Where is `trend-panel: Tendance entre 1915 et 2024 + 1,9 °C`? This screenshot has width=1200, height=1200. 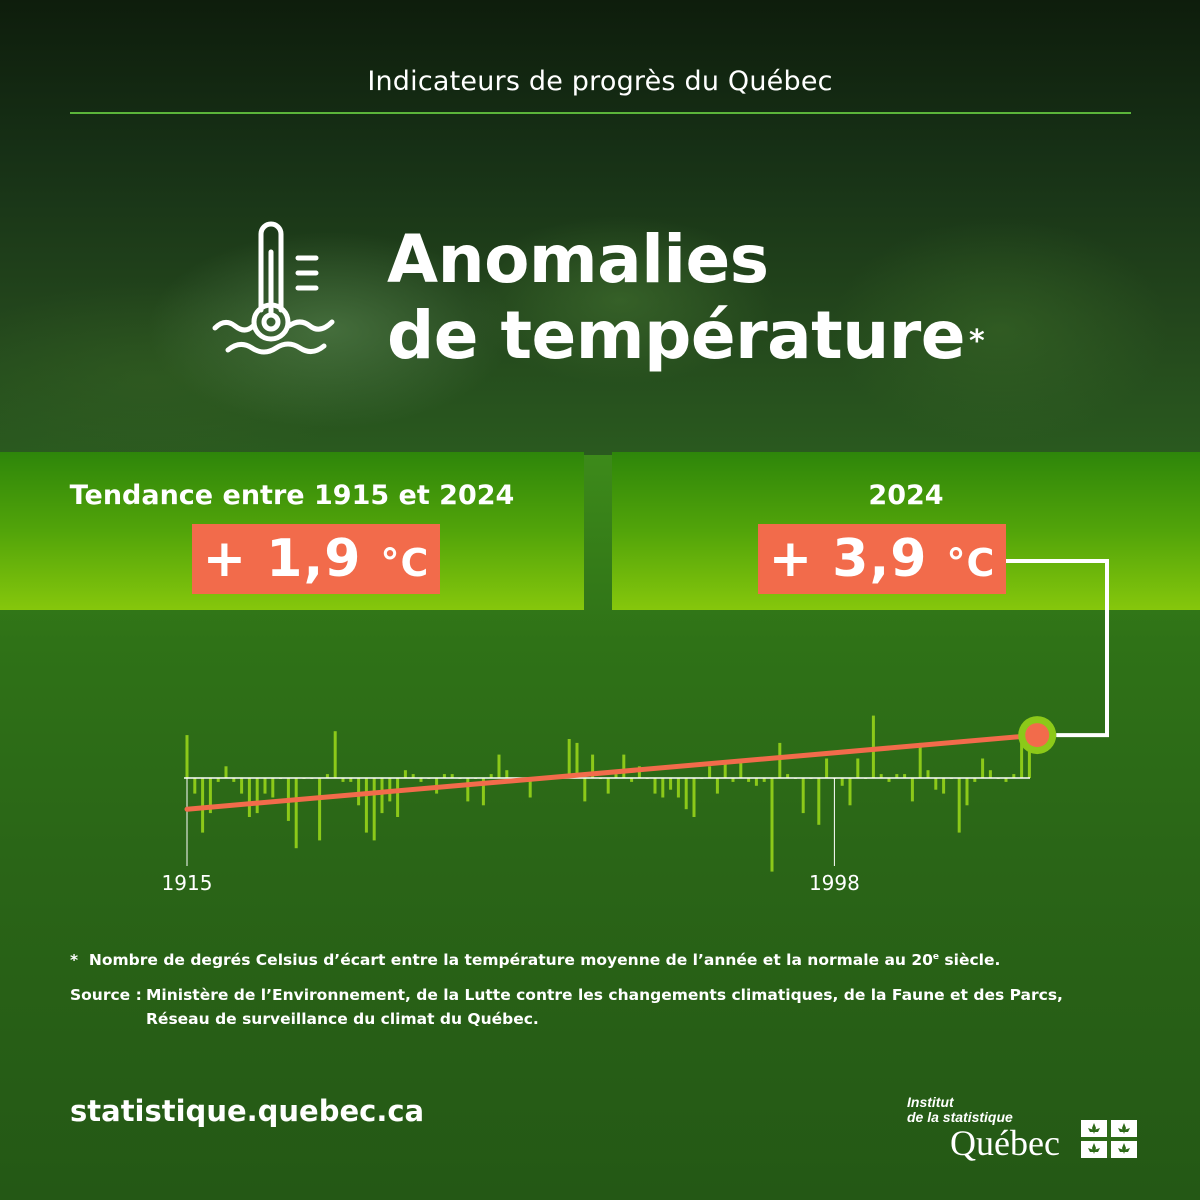 trend-panel: Tendance entre 1915 et 2024 + 1,9 °C is located at coordinates (292, 531).